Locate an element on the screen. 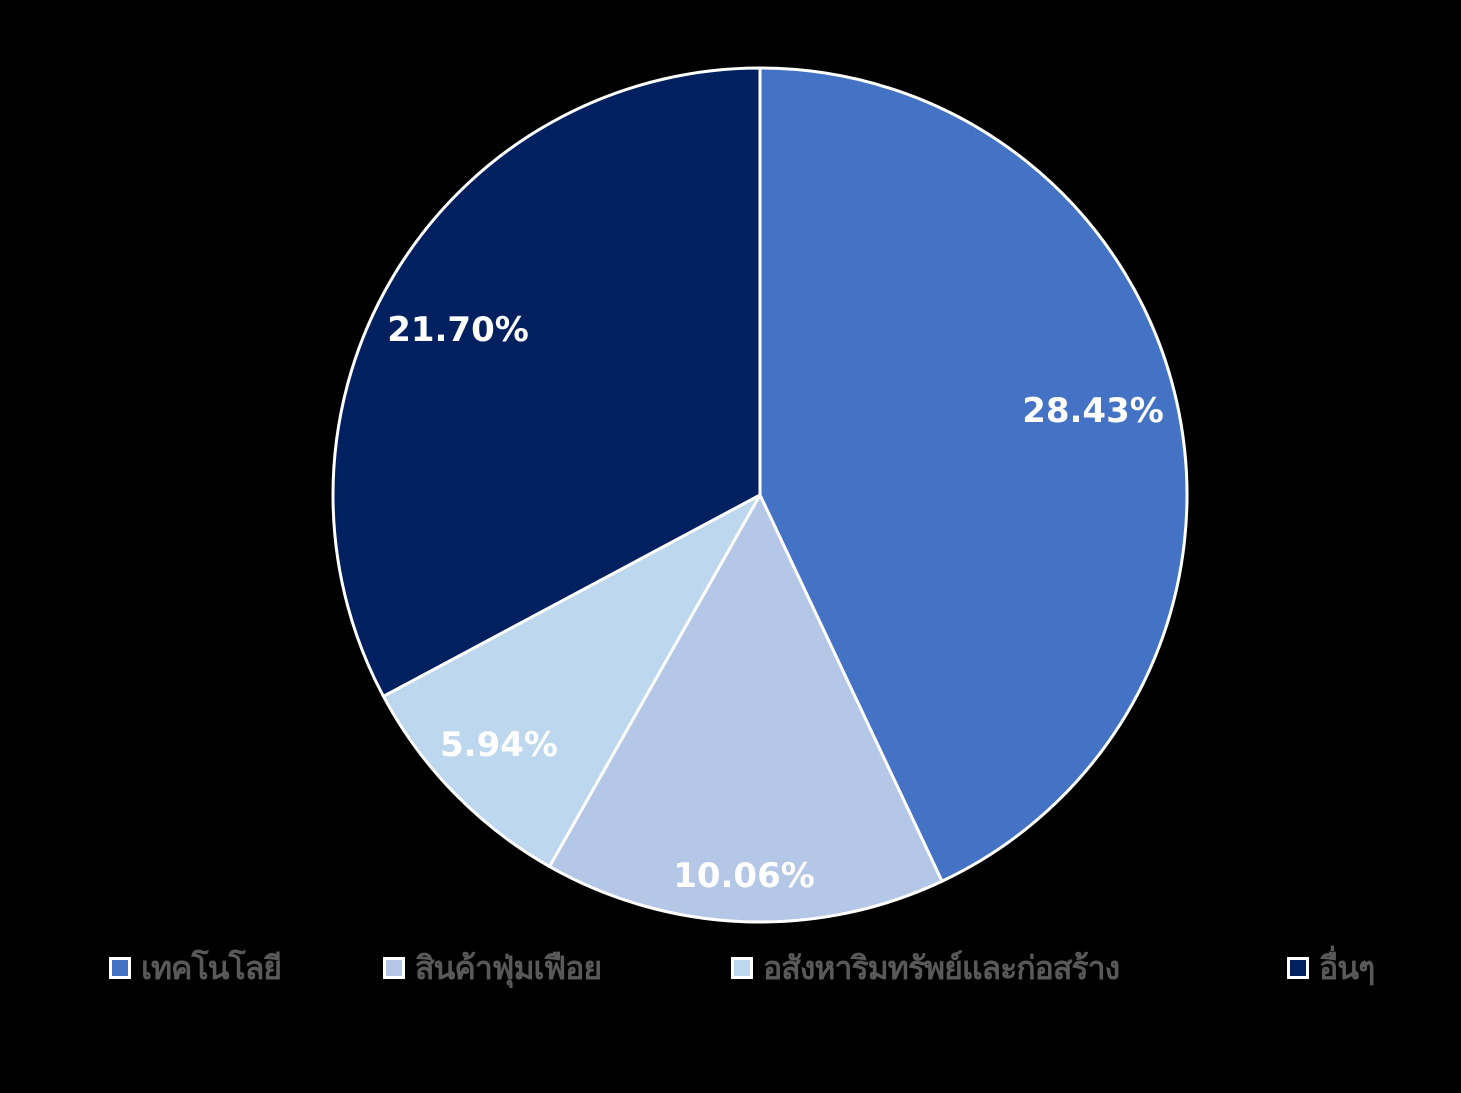 This screenshot has width=1461, height=1093. legend-swatch-technology is located at coordinates (120, 968).